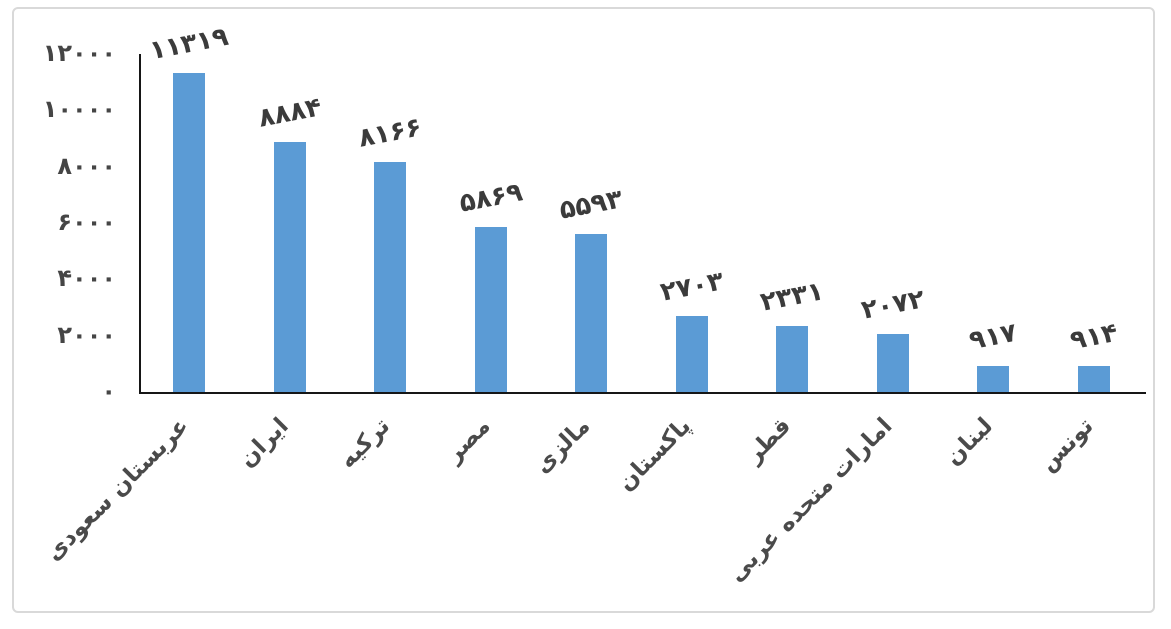 Image resolution: width=1171 pixels, height=629 pixels. What do you see at coordinates (108, 391) in the screenshot?
I see `y-tick-label: ۰` at bounding box center [108, 391].